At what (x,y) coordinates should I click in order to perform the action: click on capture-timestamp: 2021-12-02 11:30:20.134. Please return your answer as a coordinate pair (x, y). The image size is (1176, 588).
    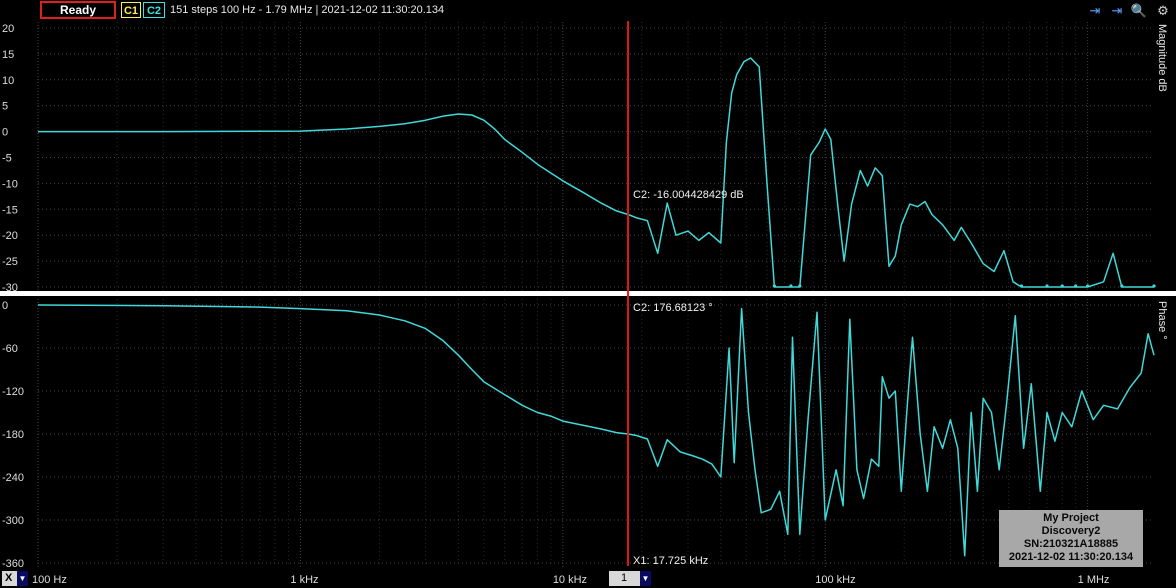
    Looking at the image, I should click on (1071, 557).